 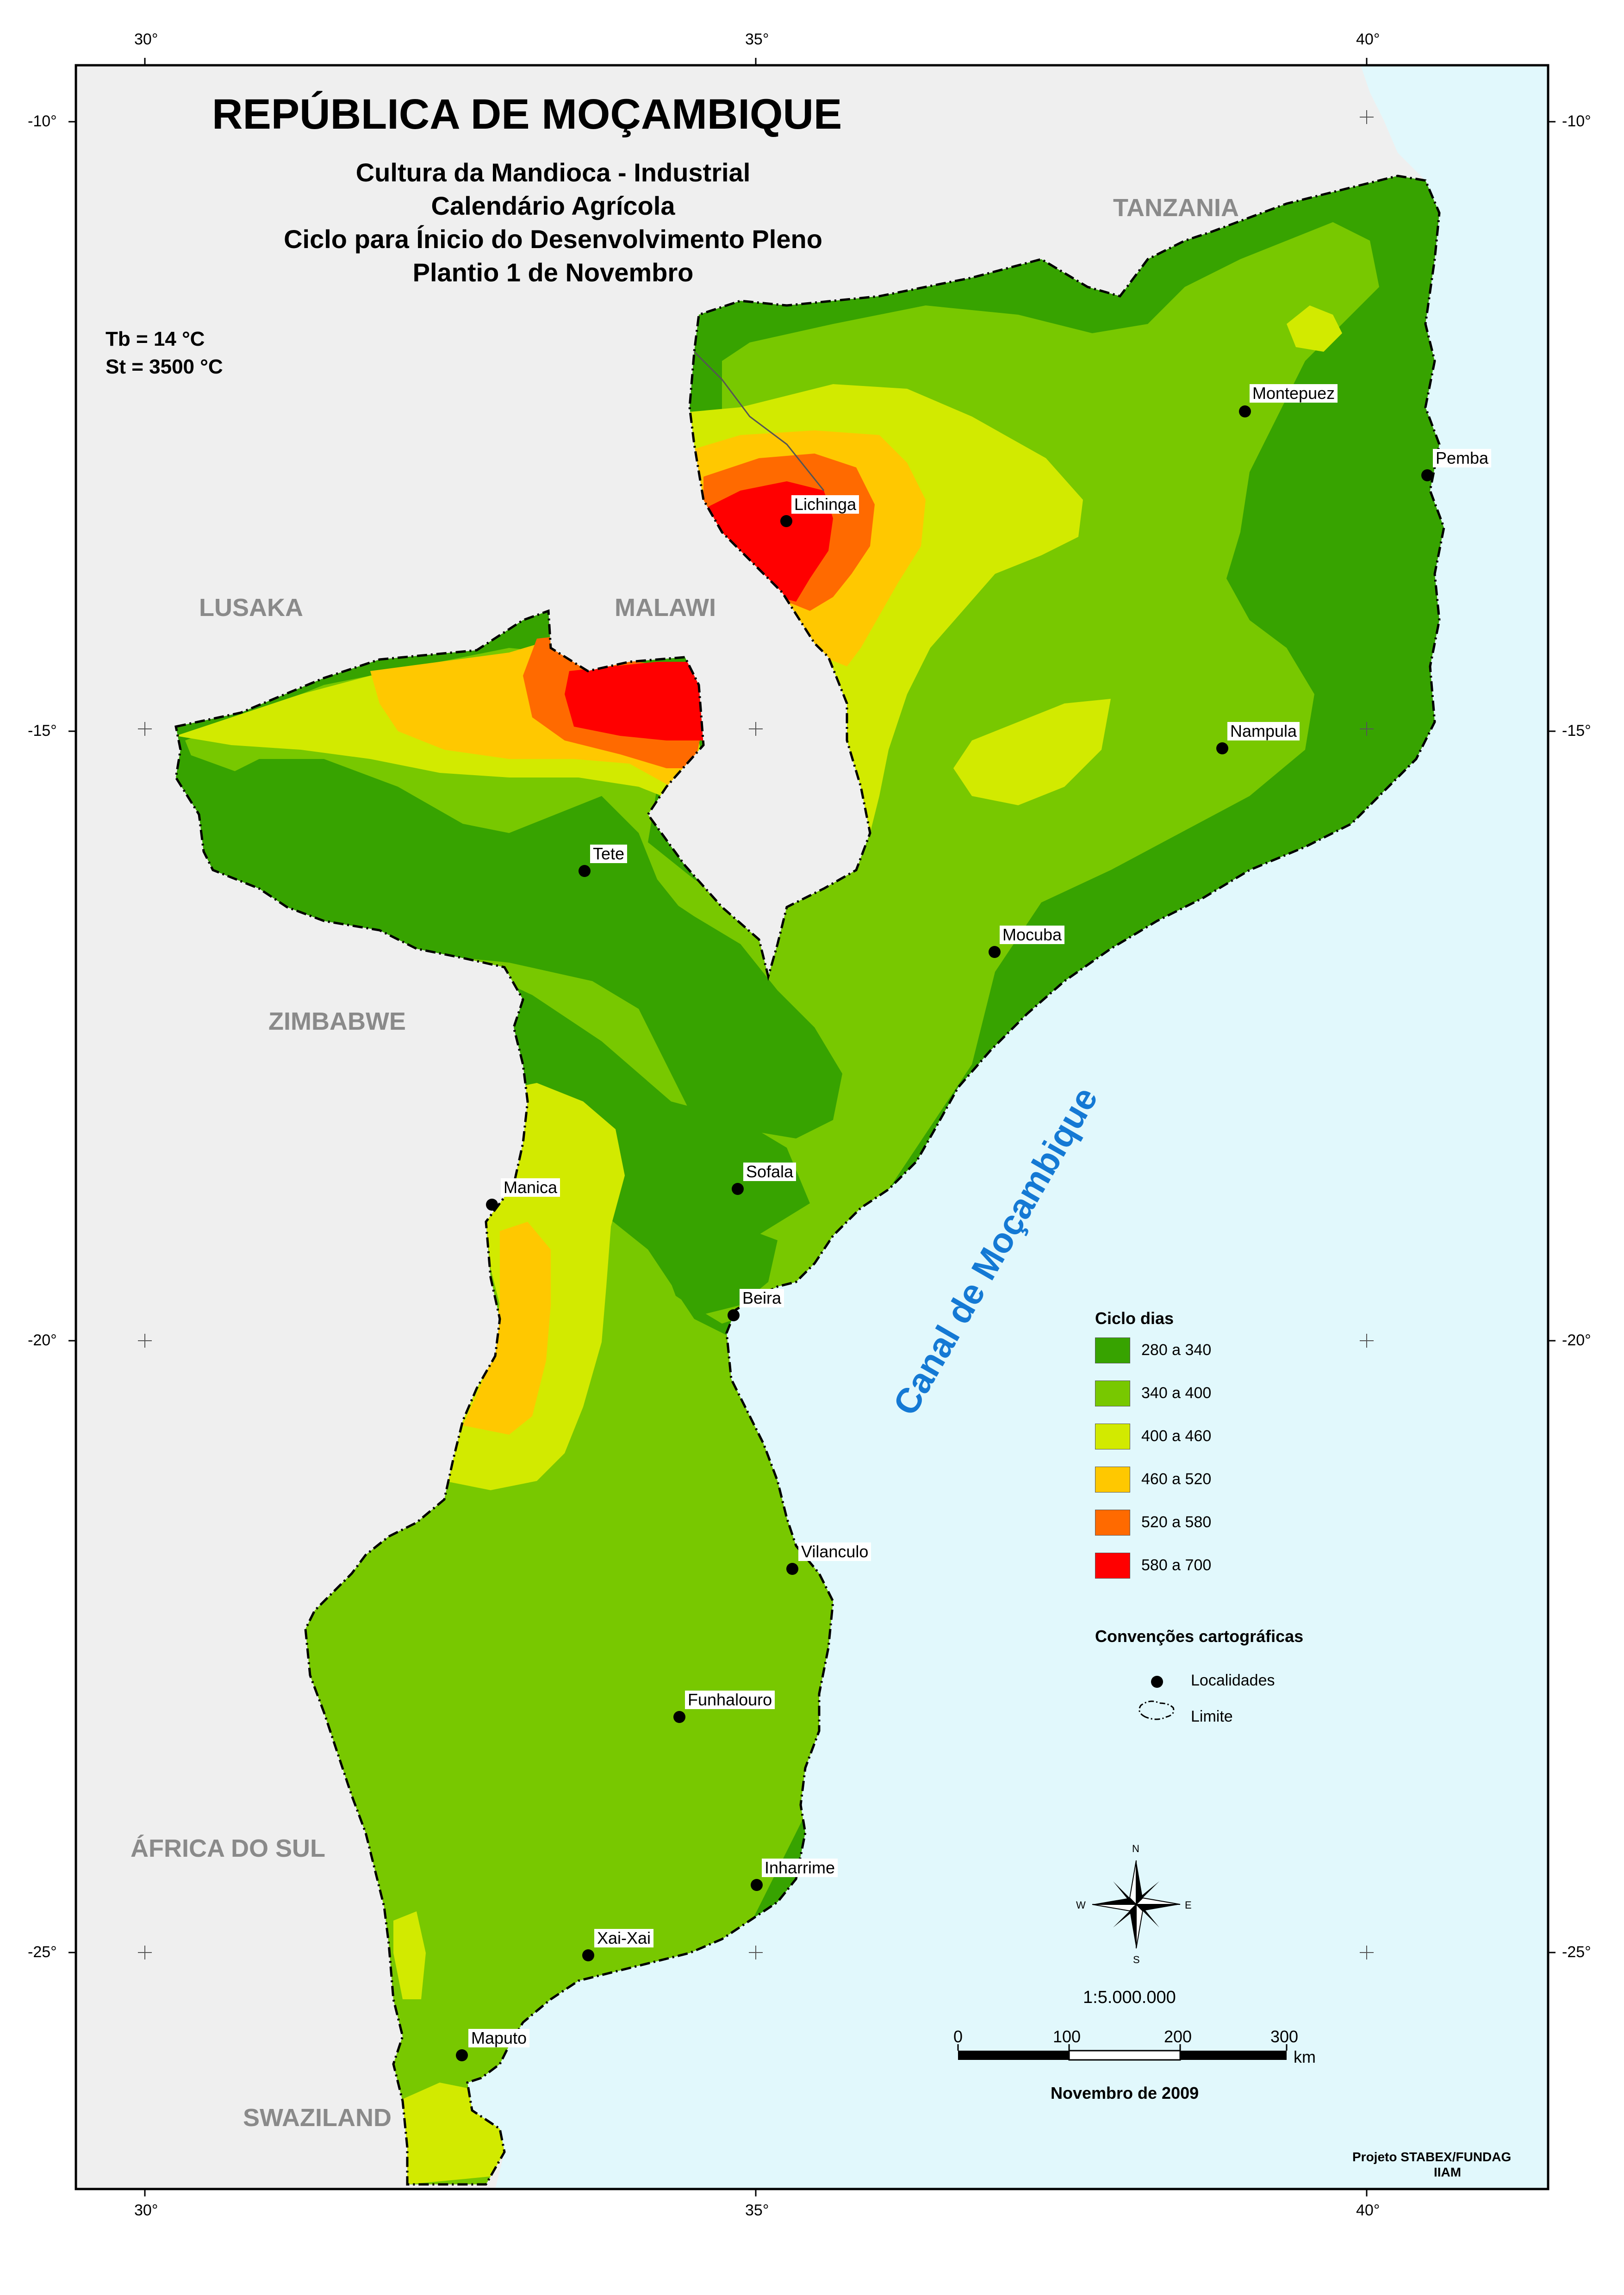 What do you see at coordinates (164, 366) in the screenshot?
I see `param-st: St = 3500 °C` at bounding box center [164, 366].